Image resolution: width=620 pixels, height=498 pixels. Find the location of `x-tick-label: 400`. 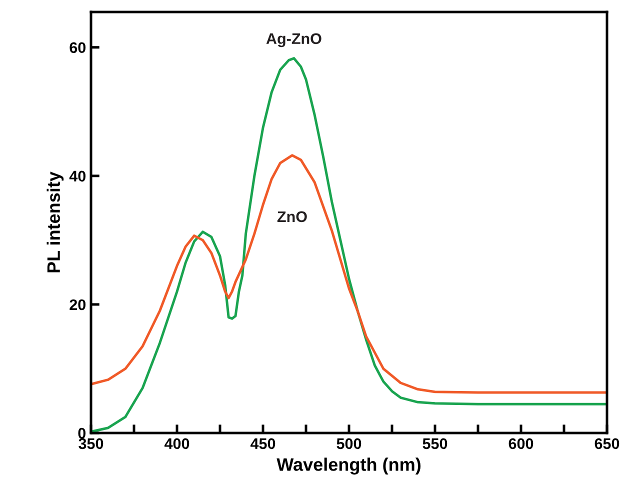

x-tick-label: 400 is located at coordinates (177, 444).